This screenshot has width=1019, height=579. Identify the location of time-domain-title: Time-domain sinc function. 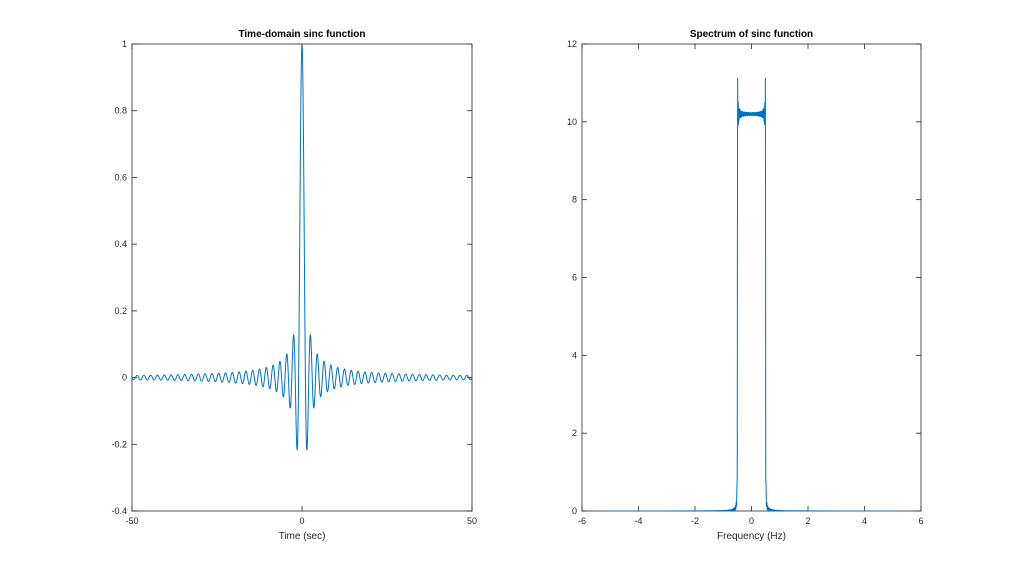
(301, 34).